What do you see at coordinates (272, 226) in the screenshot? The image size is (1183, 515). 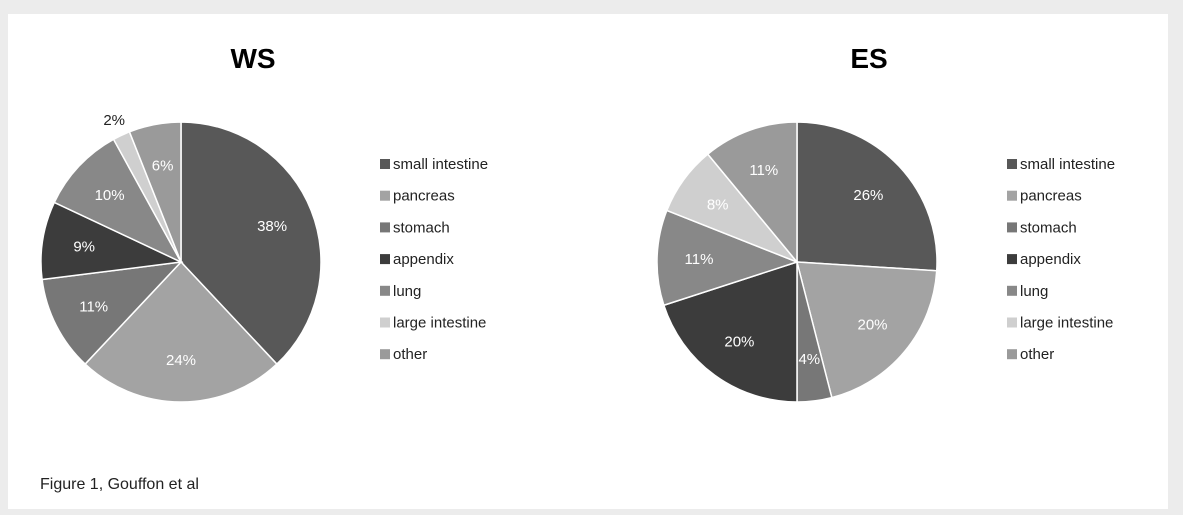 I see `slice-label: 38%` at bounding box center [272, 226].